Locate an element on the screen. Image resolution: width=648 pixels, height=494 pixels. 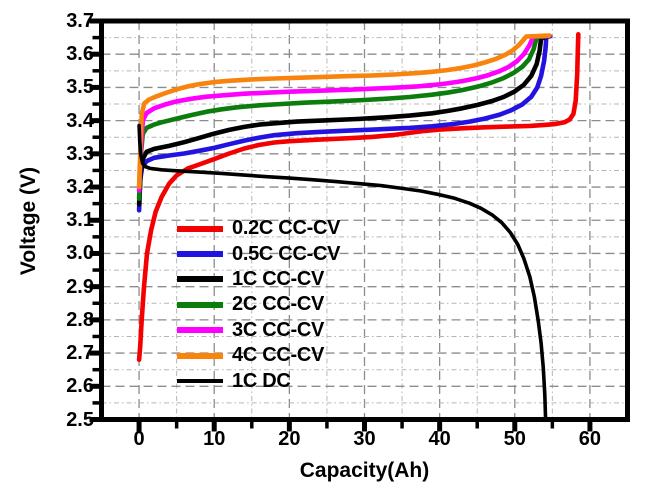
legend-item-label: 3C CC-CV is located at coordinates (278, 329).